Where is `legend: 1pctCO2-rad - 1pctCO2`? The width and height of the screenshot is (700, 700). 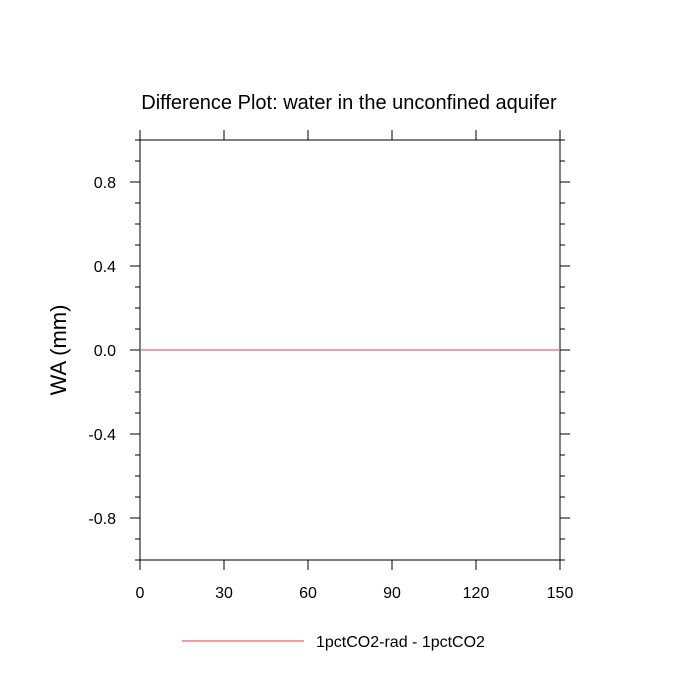
legend: 1pctCO2-rad - 1pctCO2 is located at coordinates (333, 642).